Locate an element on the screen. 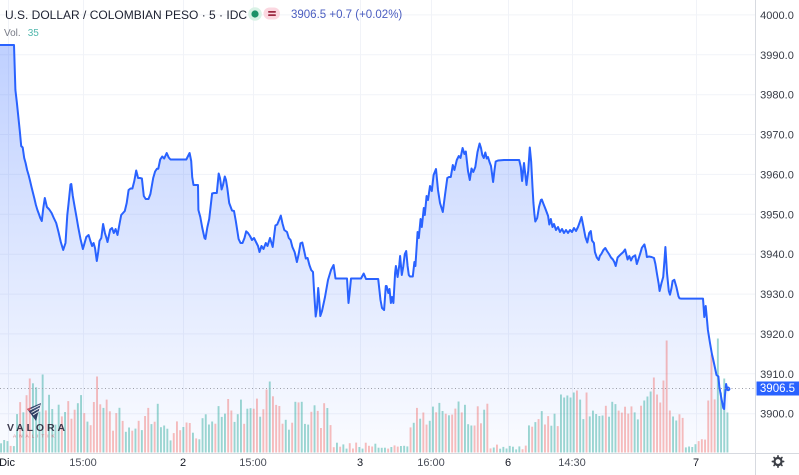 This screenshot has height=475, width=799. svg-text: 3 is located at coordinates (360, 463).